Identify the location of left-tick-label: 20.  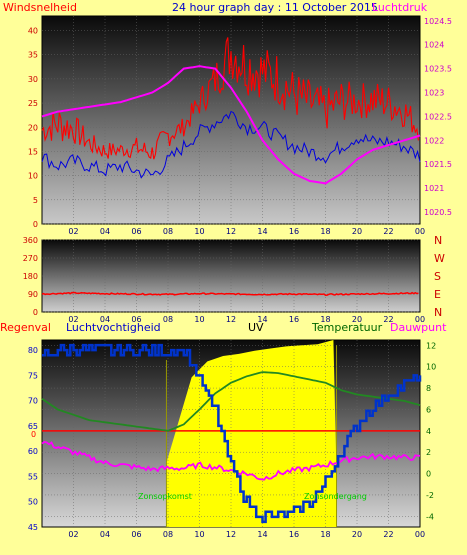
(33, 127).